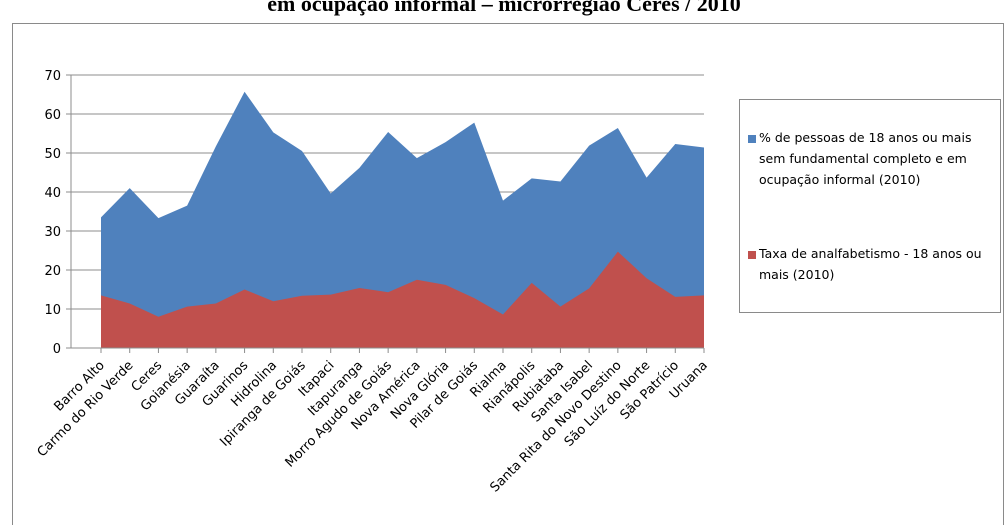  I want to click on y-tick-label-10: 10, so click(52, 310).